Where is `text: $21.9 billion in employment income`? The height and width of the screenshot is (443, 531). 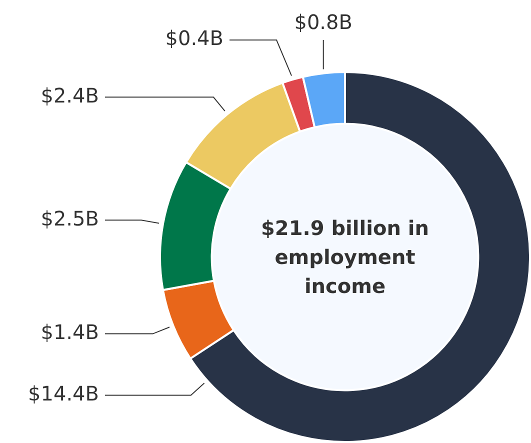
text: $21.9 billion in employment income is located at coordinates (345, 257).